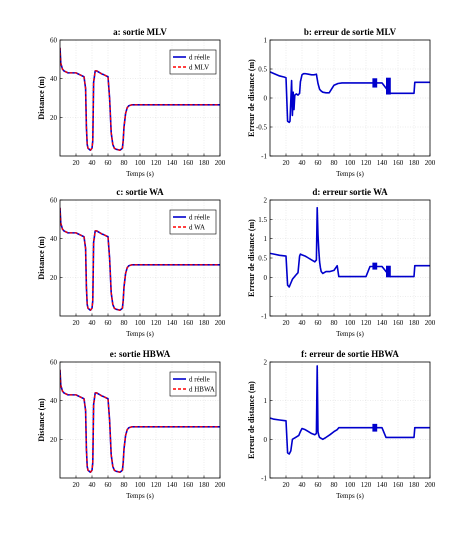  Describe the element at coordinates (262, 128) in the screenshot. I see `y-tick-label: -0.5` at that location.